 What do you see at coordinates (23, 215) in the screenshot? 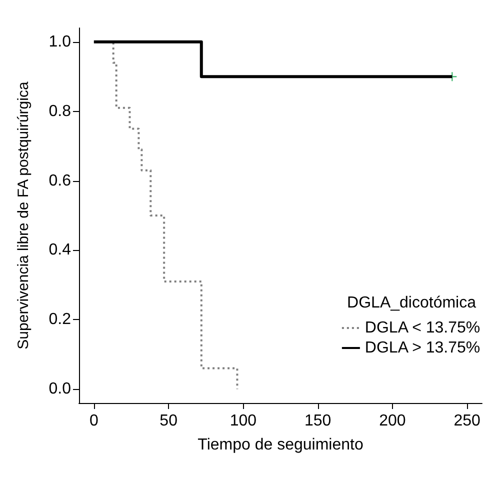
I see `y-axis-title: Supervivencia libre de FA postquirúrgica` at bounding box center [23, 215].